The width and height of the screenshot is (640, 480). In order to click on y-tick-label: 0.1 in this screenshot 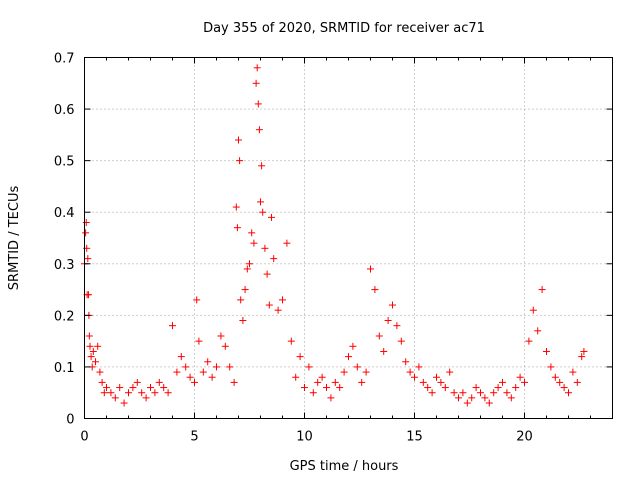, I will do `click(64, 368)`.